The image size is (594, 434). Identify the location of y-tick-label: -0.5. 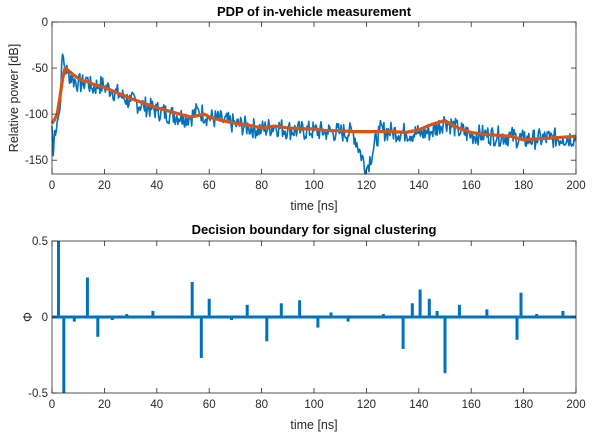
(38, 394).